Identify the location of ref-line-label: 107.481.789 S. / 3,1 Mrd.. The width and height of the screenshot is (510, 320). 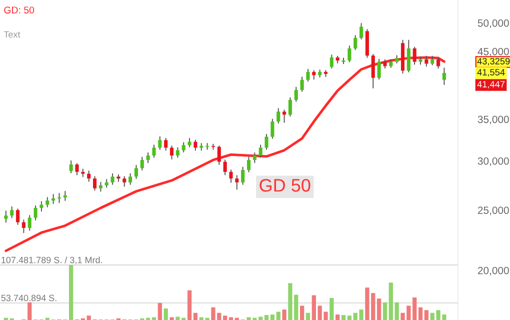
(52, 260).